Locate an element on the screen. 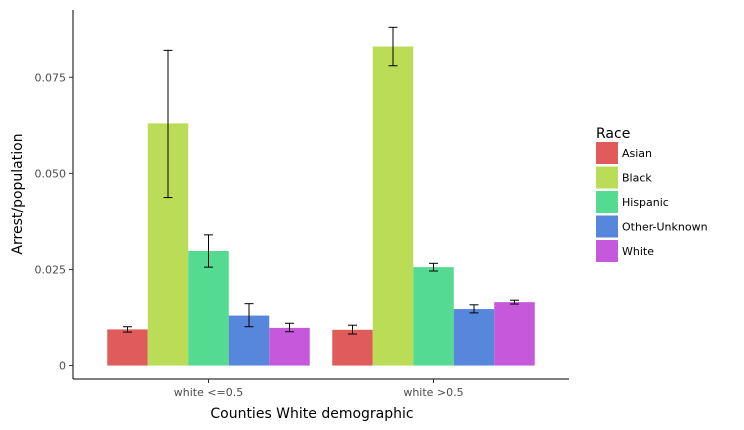  y-tick-label: 0.075 is located at coordinates (51, 77).